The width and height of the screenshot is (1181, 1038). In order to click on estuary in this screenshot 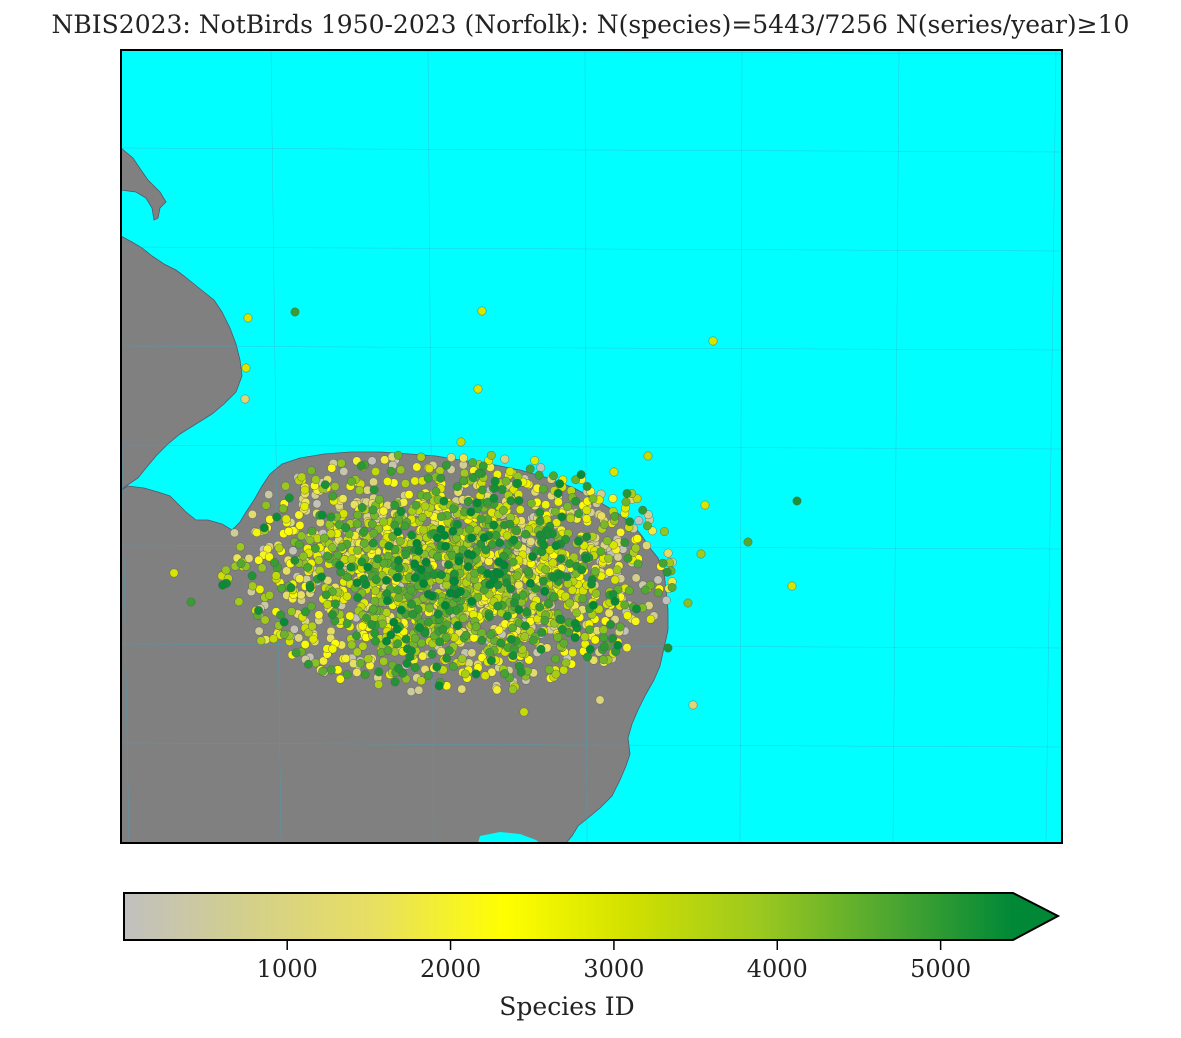, I will do `click(509, 837)`.